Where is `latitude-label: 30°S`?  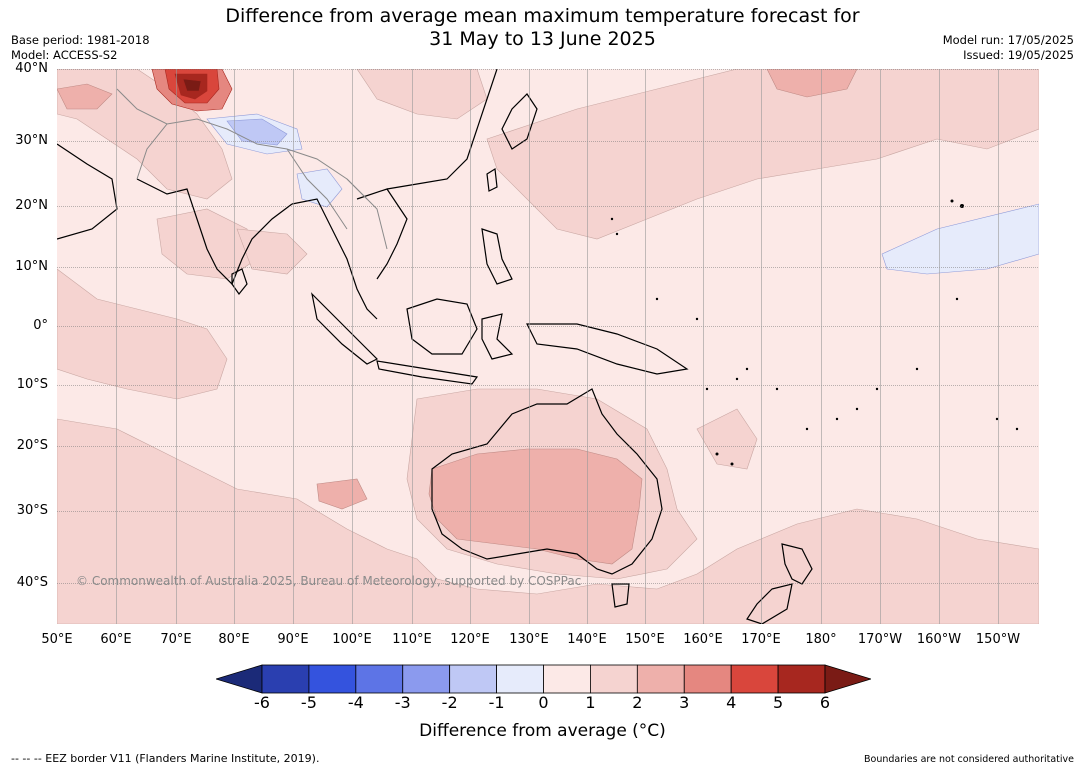
latitude-label: 30°S is located at coordinates (32, 510).